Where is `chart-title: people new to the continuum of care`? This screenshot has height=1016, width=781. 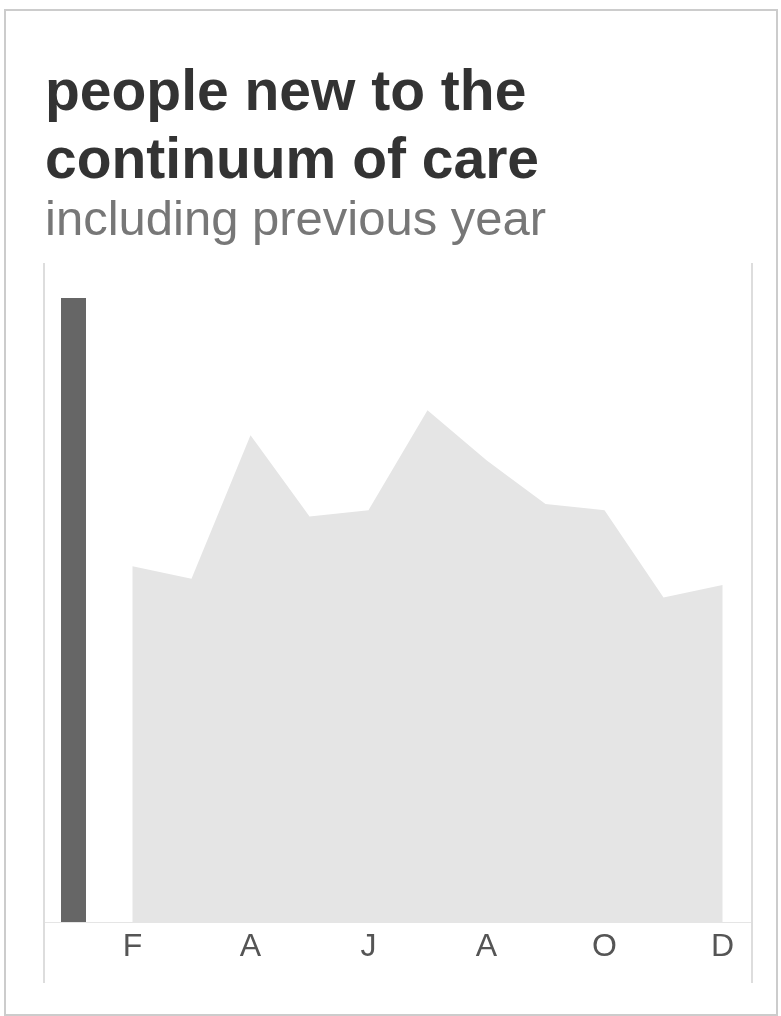
chart-title: people new to the continuum of care is located at coordinates (292, 124).